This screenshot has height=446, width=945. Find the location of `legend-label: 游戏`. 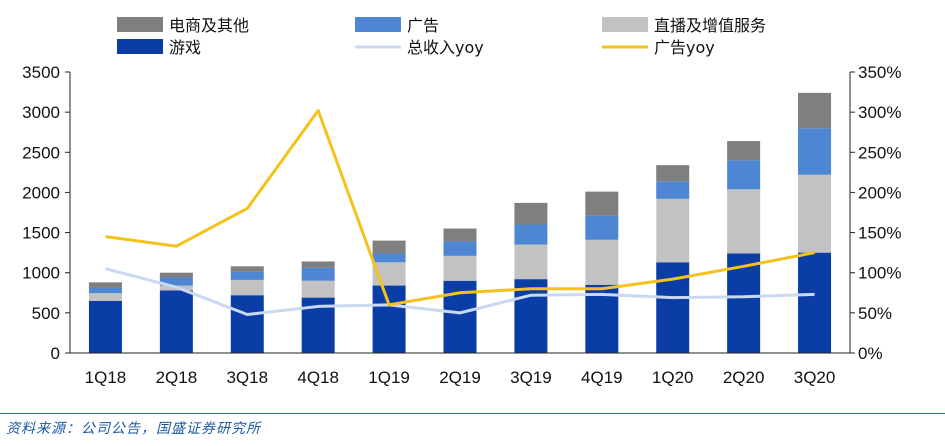

legend-label: 游戏 is located at coordinates (185, 47).